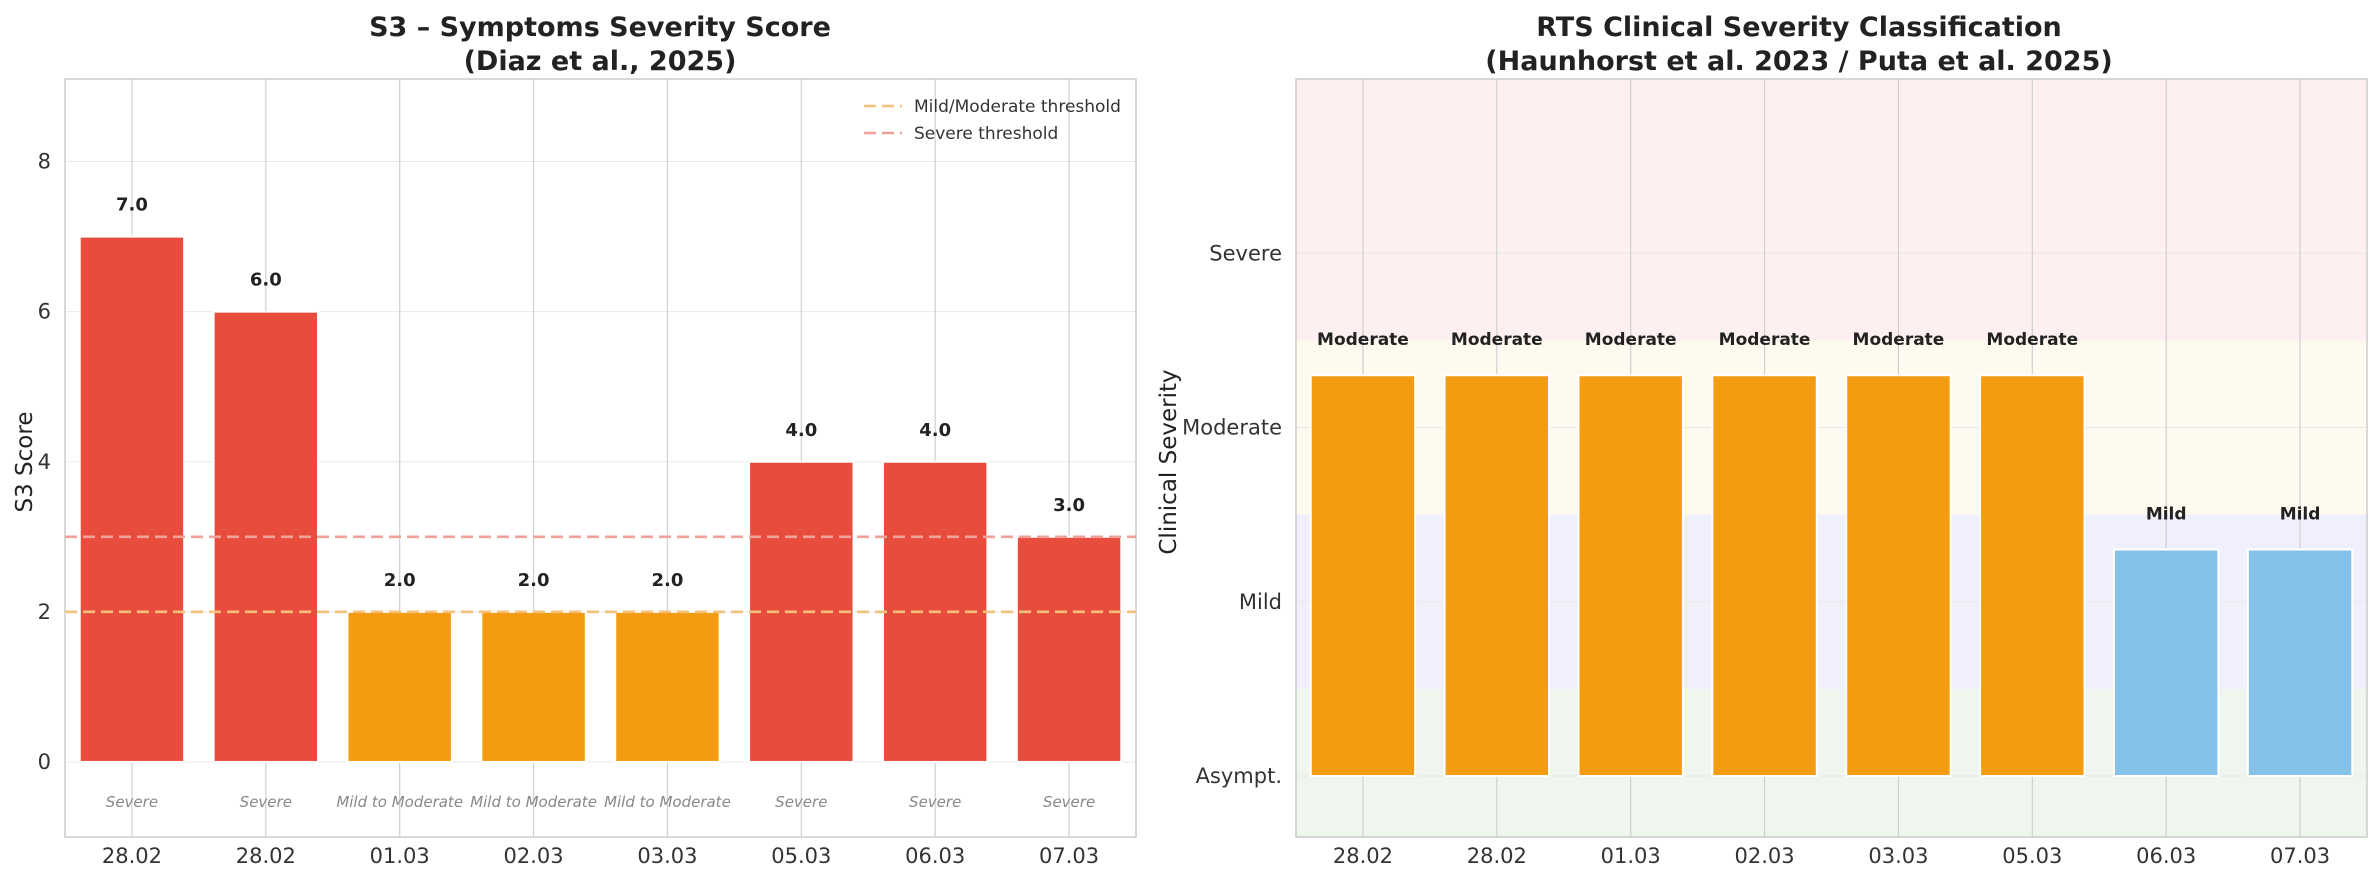  Describe the element at coordinates (44, 612) in the screenshot. I see `y-tick-label: 2` at that location.